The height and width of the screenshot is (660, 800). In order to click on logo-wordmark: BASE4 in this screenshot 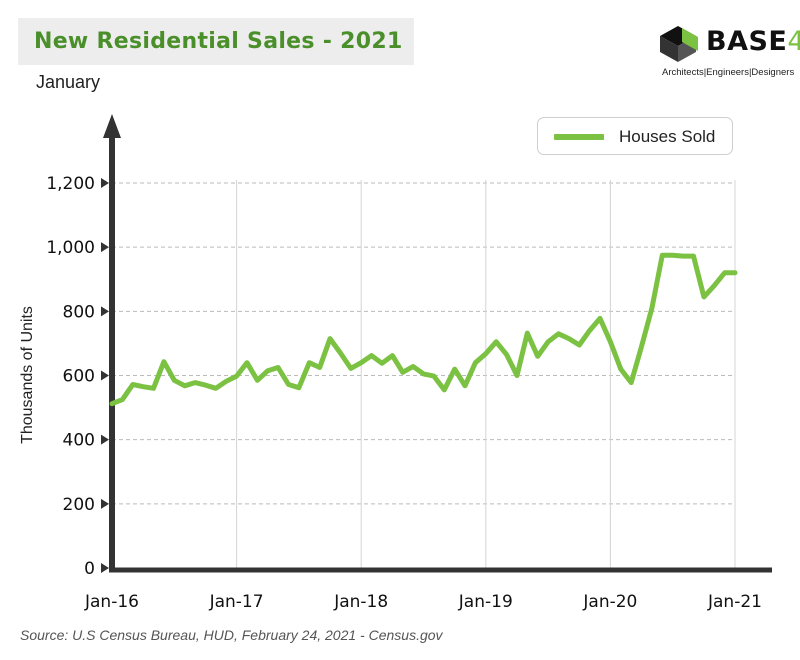, I will do `click(753, 41)`.